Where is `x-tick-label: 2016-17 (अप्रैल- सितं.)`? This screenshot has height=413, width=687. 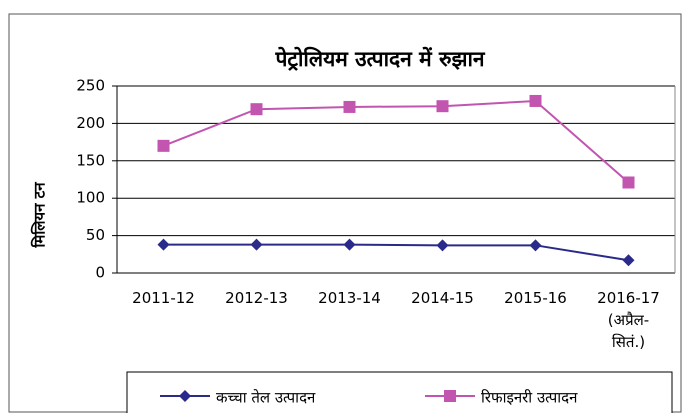 x-tick-label: 2016-17 (अप्रैल- सितं.) is located at coordinates (628, 320).